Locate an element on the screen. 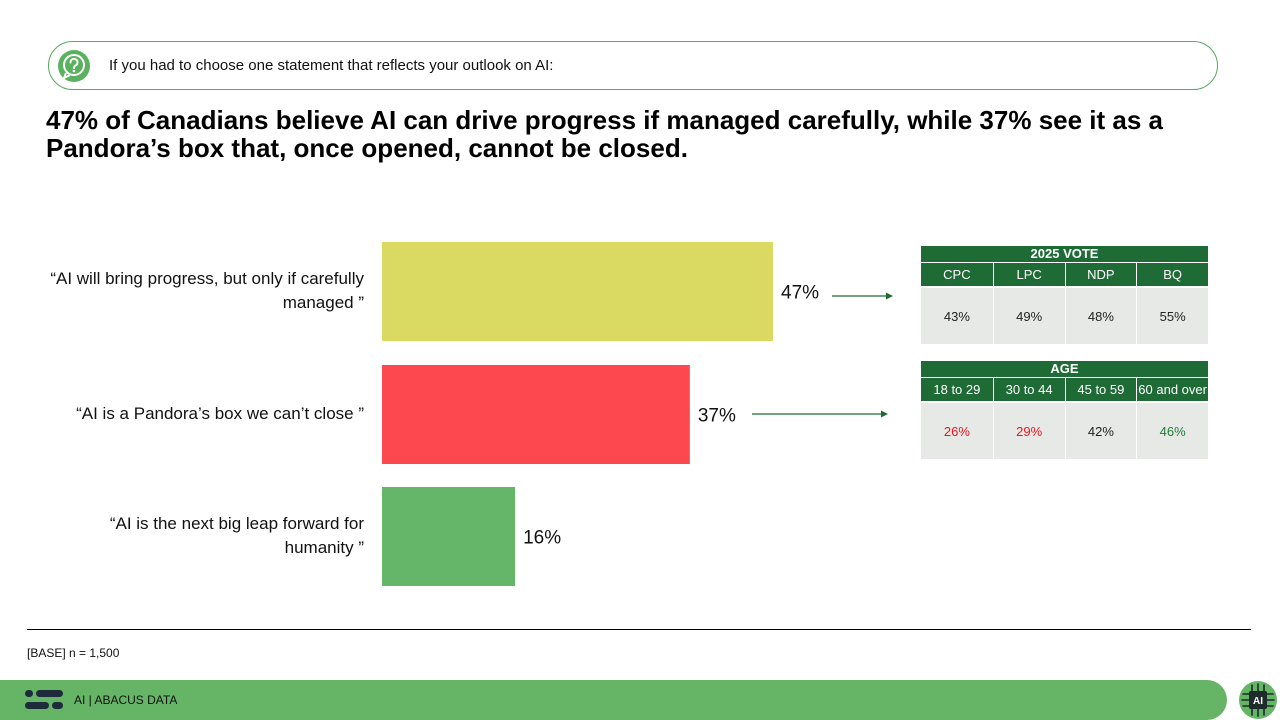 The height and width of the screenshot is (720, 1280). age-value-18-29: 26% is located at coordinates (957, 430).